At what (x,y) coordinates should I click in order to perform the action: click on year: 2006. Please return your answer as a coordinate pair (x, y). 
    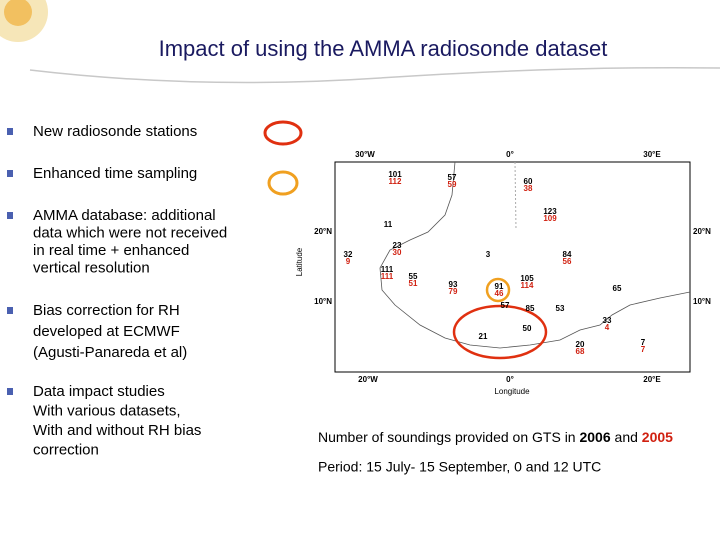
    Looking at the image, I should click on (594, 437).